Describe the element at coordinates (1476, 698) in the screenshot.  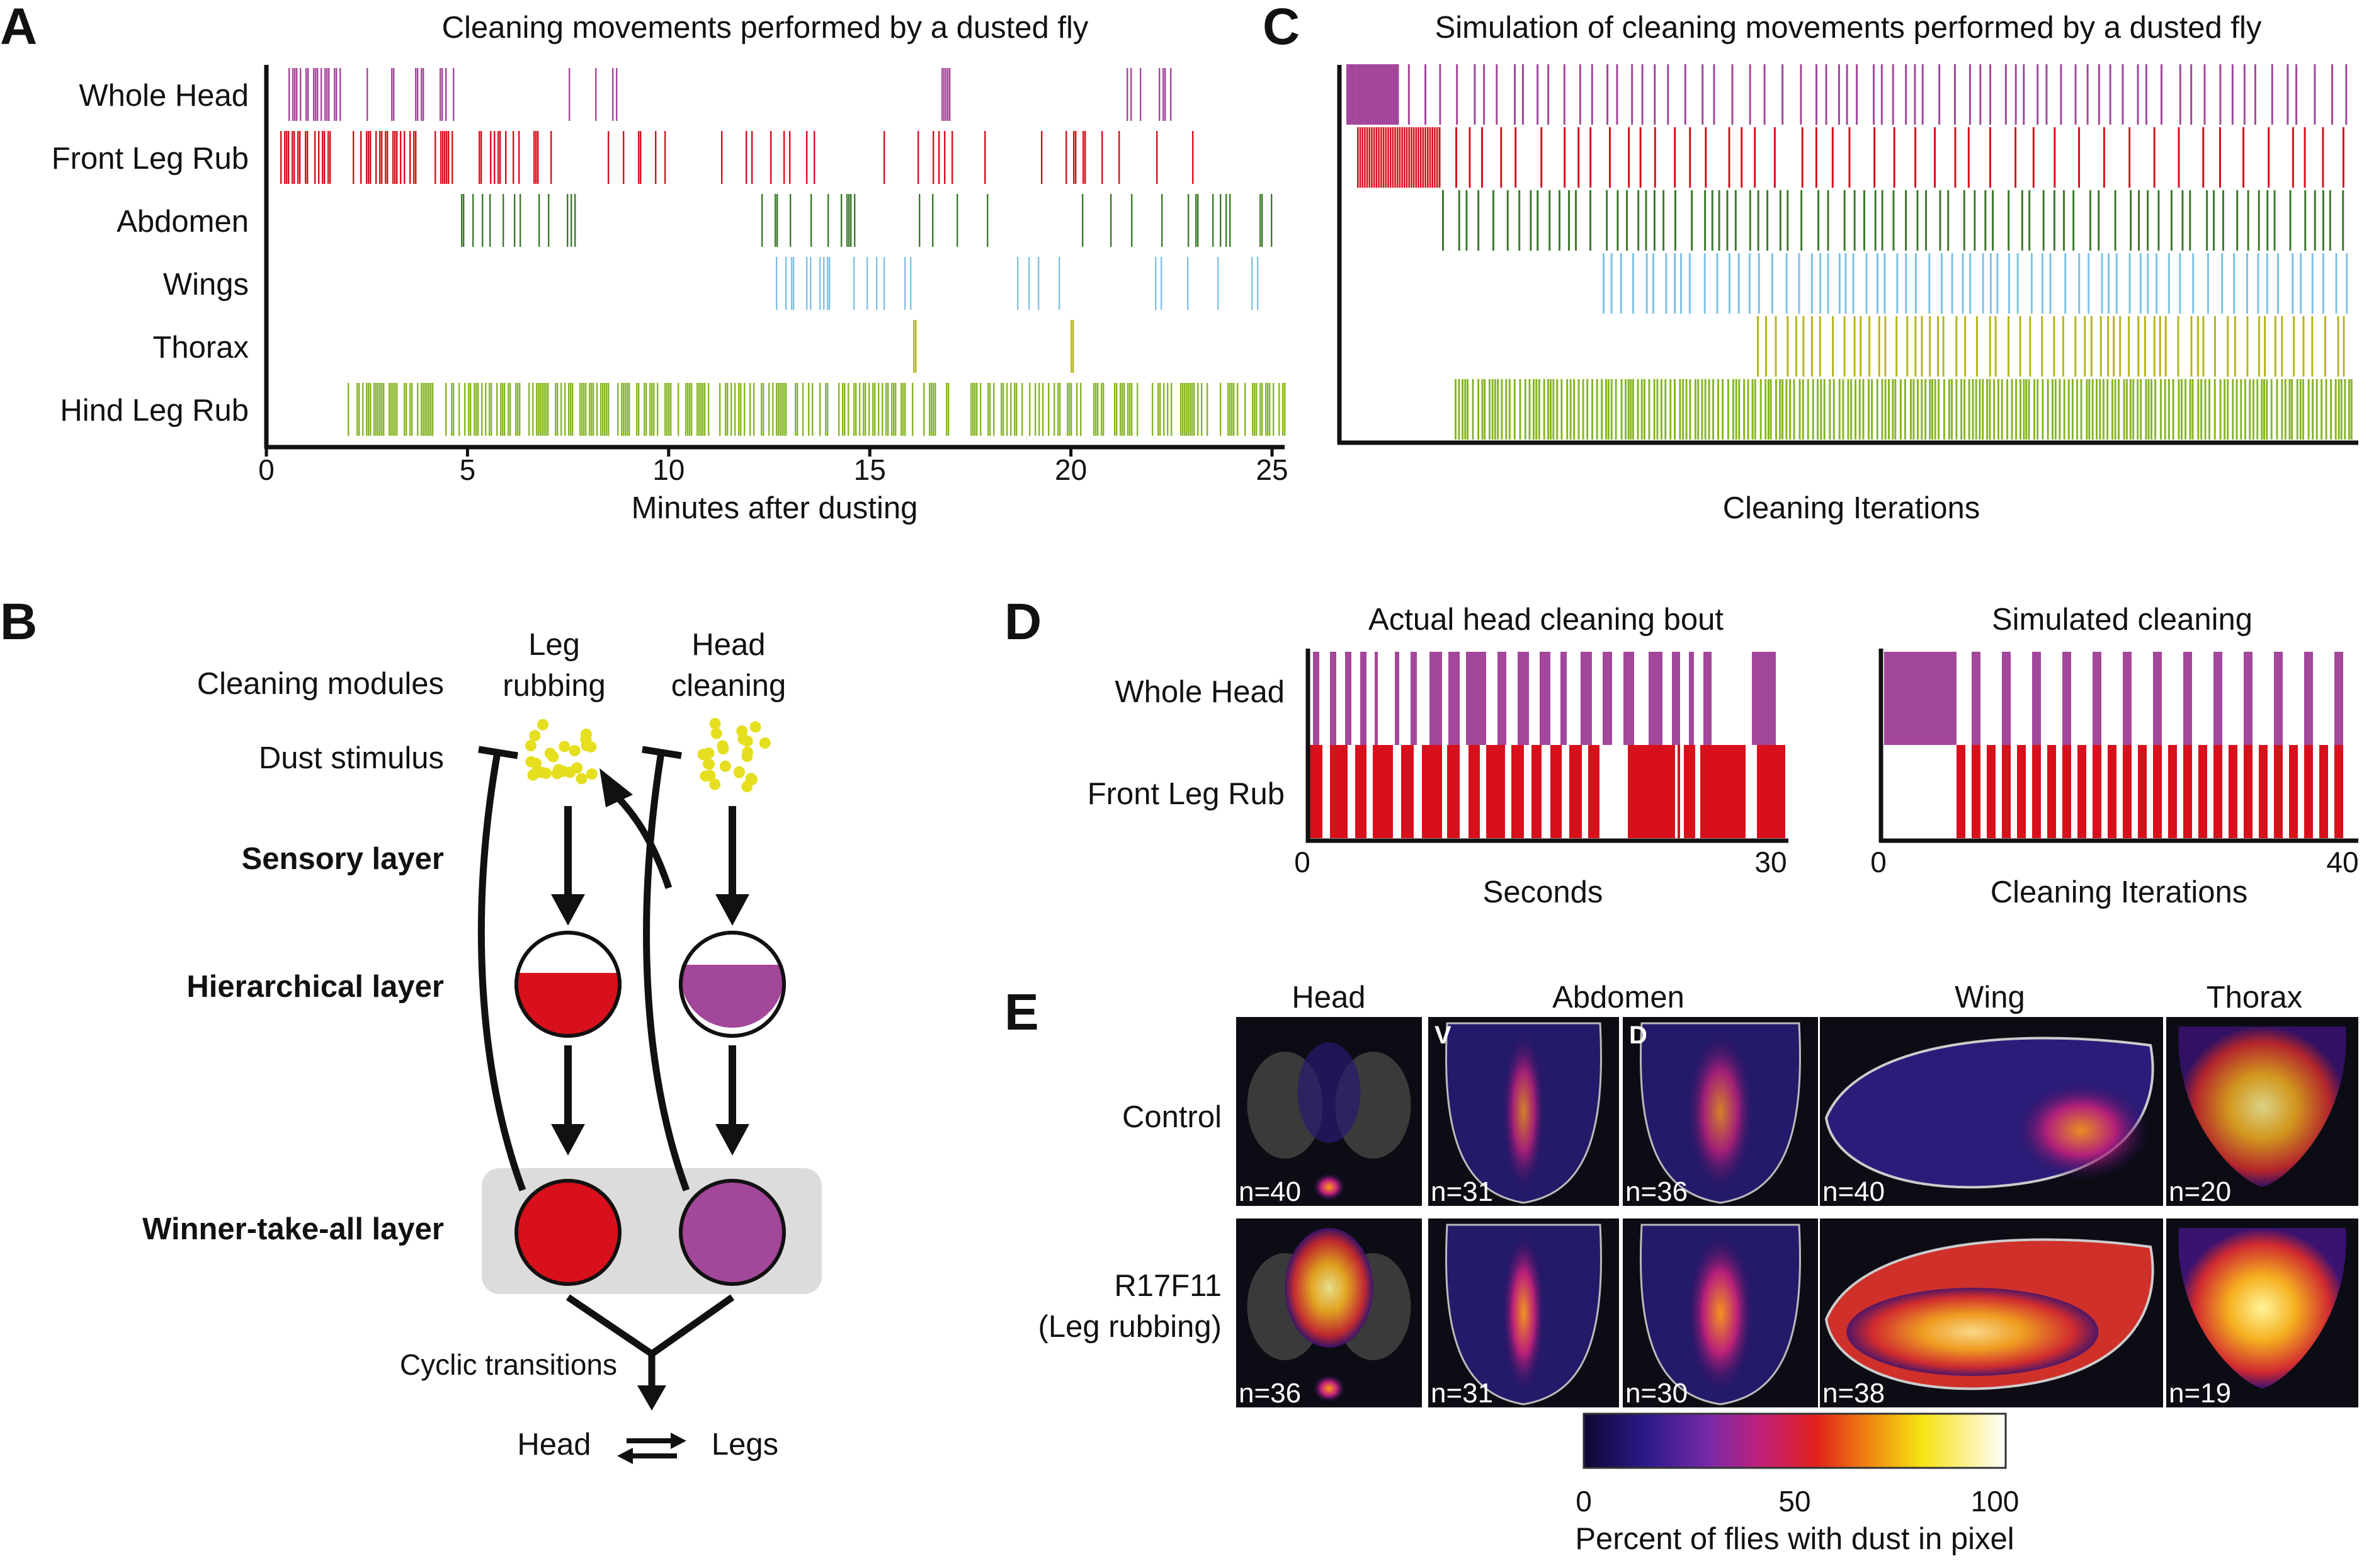
I see `actual-head-bar` at that location.